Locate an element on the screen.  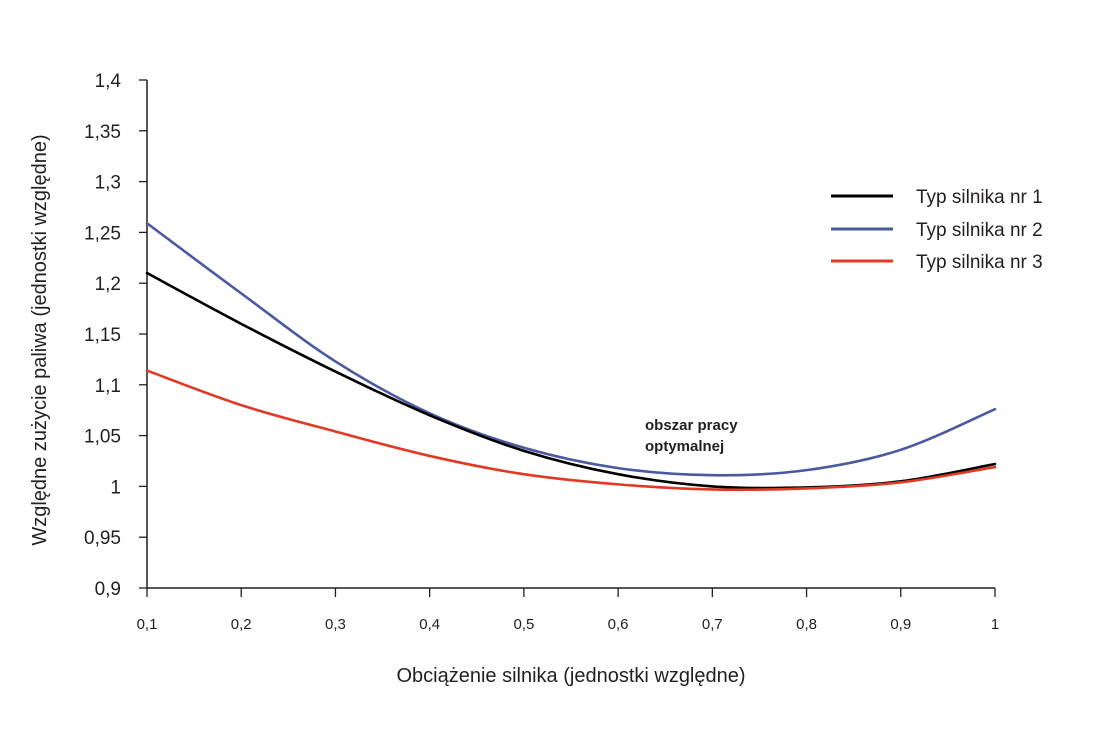
x-tick-label: 0,4 is located at coordinates (429, 624).